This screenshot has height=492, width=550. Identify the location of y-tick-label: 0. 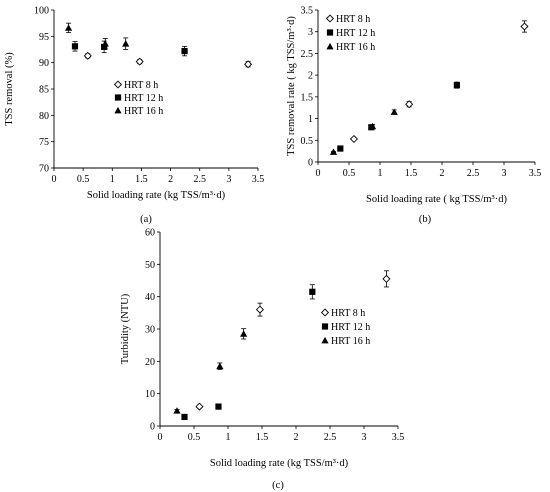
(310, 163).